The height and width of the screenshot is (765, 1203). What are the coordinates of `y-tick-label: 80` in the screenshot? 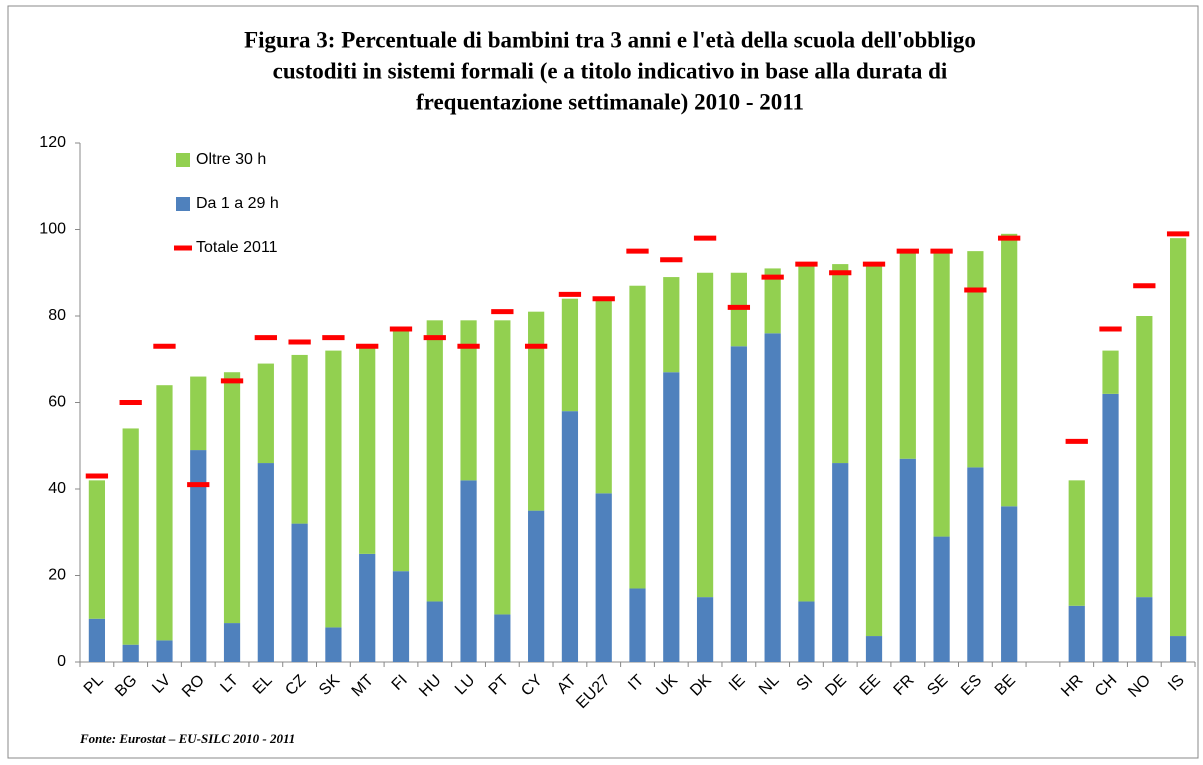 It's located at (57, 315).